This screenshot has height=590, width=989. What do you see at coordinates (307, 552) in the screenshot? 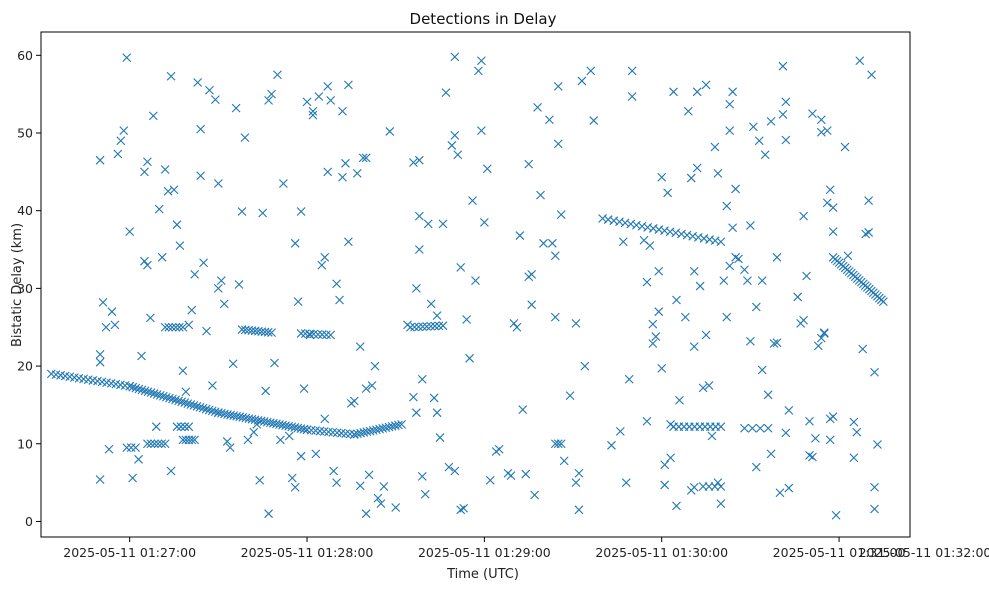
I see `x-tick-label: 2025-05-11 01:28:00` at bounding box center [307, 552].